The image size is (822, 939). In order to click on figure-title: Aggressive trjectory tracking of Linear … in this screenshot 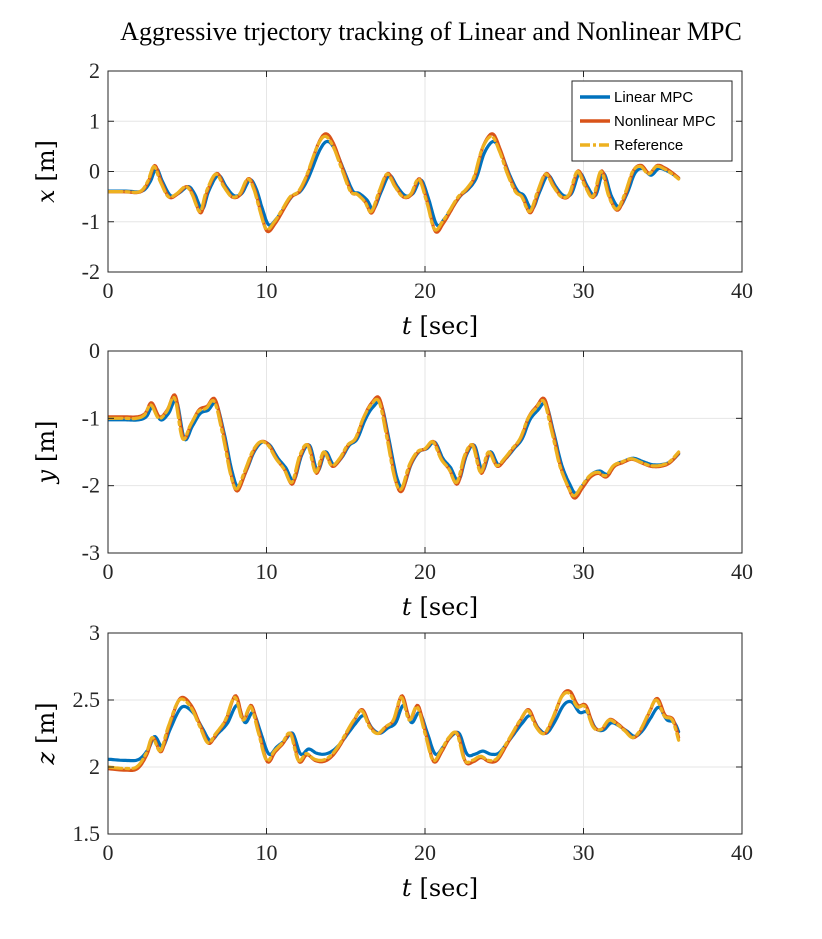, I will do `click(431, 31)`.